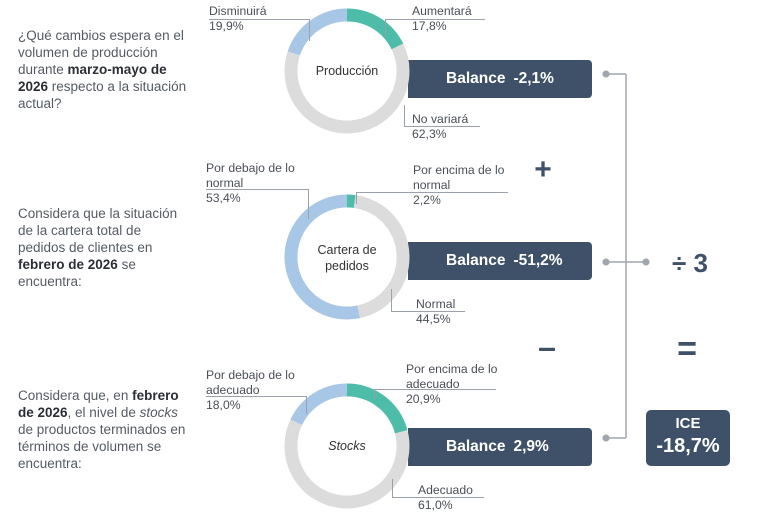 The height and width of the screenshot is (521, 780). I want to click on slice-label-value: 53,4%, so click(223, 198).